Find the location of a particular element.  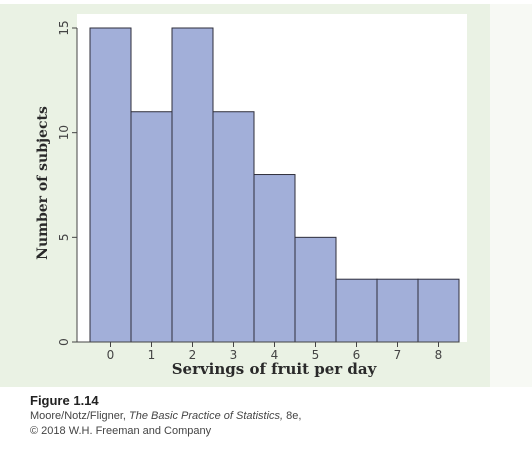

x-tick-labels: 0 1 2 3 4 5 6 7 8 is located at coordinates (275, 355).